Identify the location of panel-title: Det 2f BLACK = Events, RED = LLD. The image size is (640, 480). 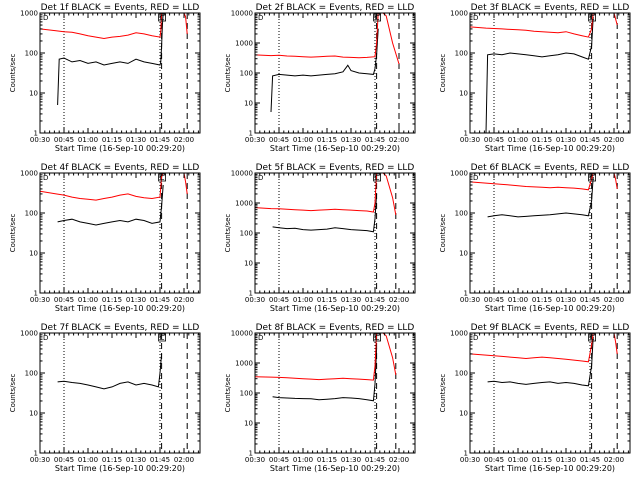
(335, 8).